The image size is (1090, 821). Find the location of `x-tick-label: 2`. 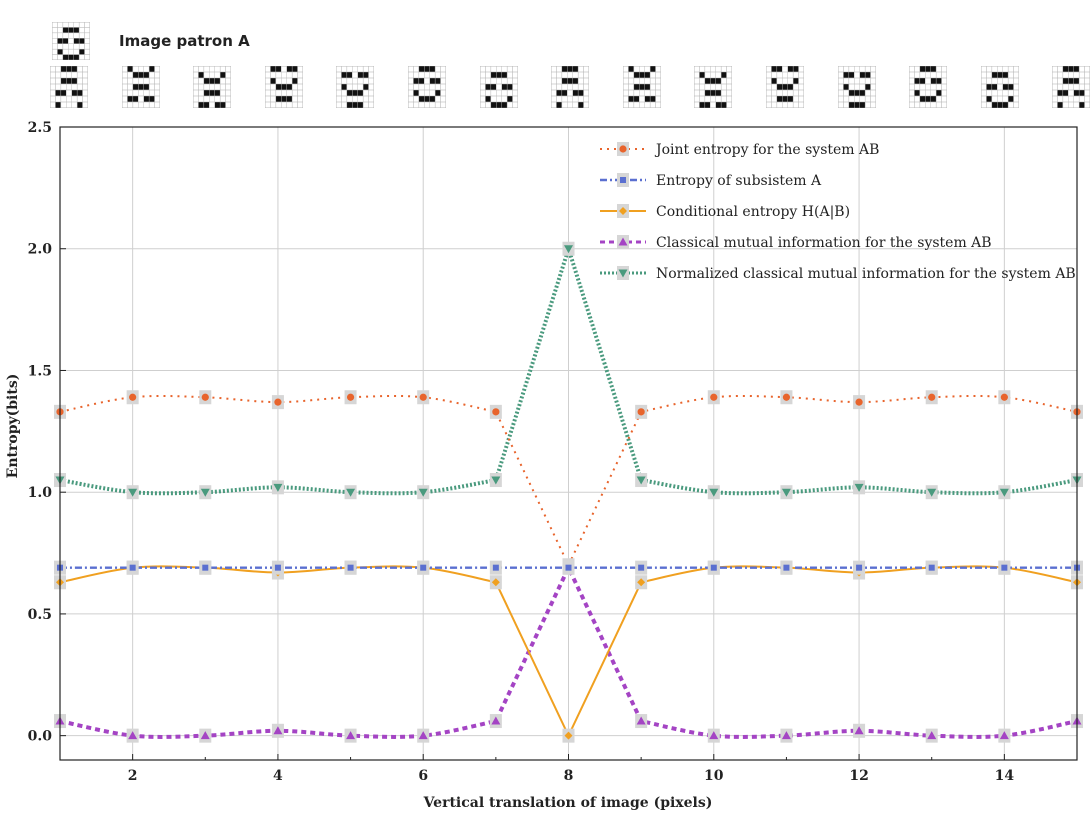

x-tick-label: 2 is located at coordinates (133, 776).